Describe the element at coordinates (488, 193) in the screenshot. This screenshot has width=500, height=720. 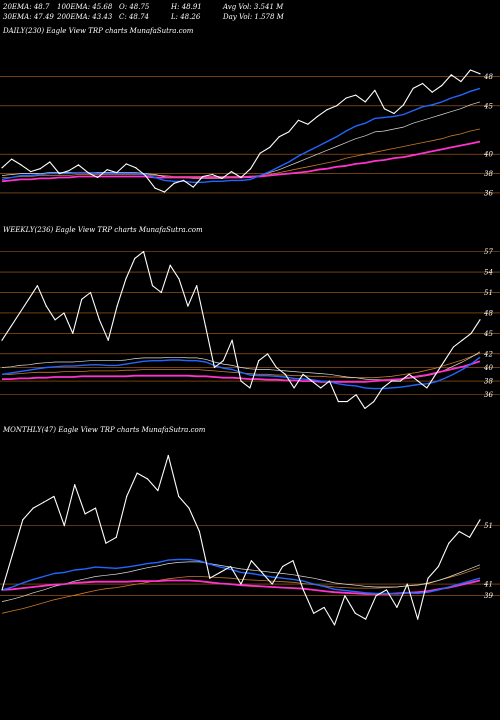
I see `daily-ytick-label: 36` at that location.